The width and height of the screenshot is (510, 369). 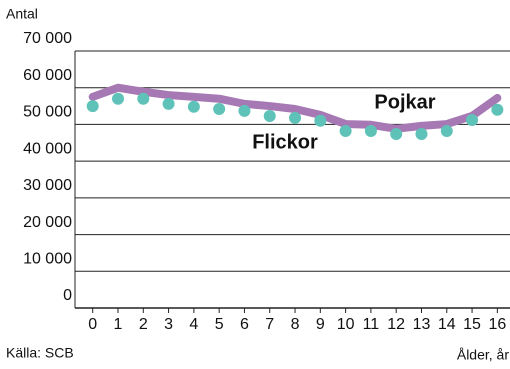 What do you see at coordinates (472, 324) in the screenshot?
I see `x-tick-label: 15` at bounding box center [472, 324].